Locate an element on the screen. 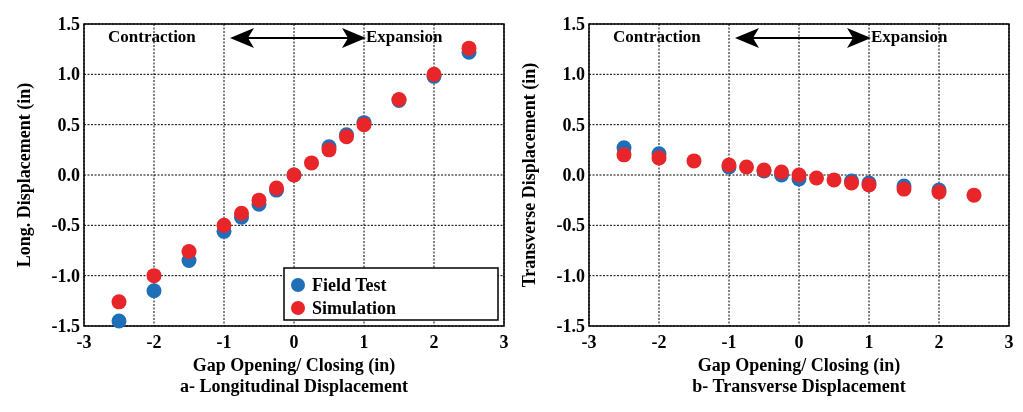 The height and width of the screenshot is (412, 1023). y-axis-title: Transverse Displacement (in) is located at coordinates (529, 175).